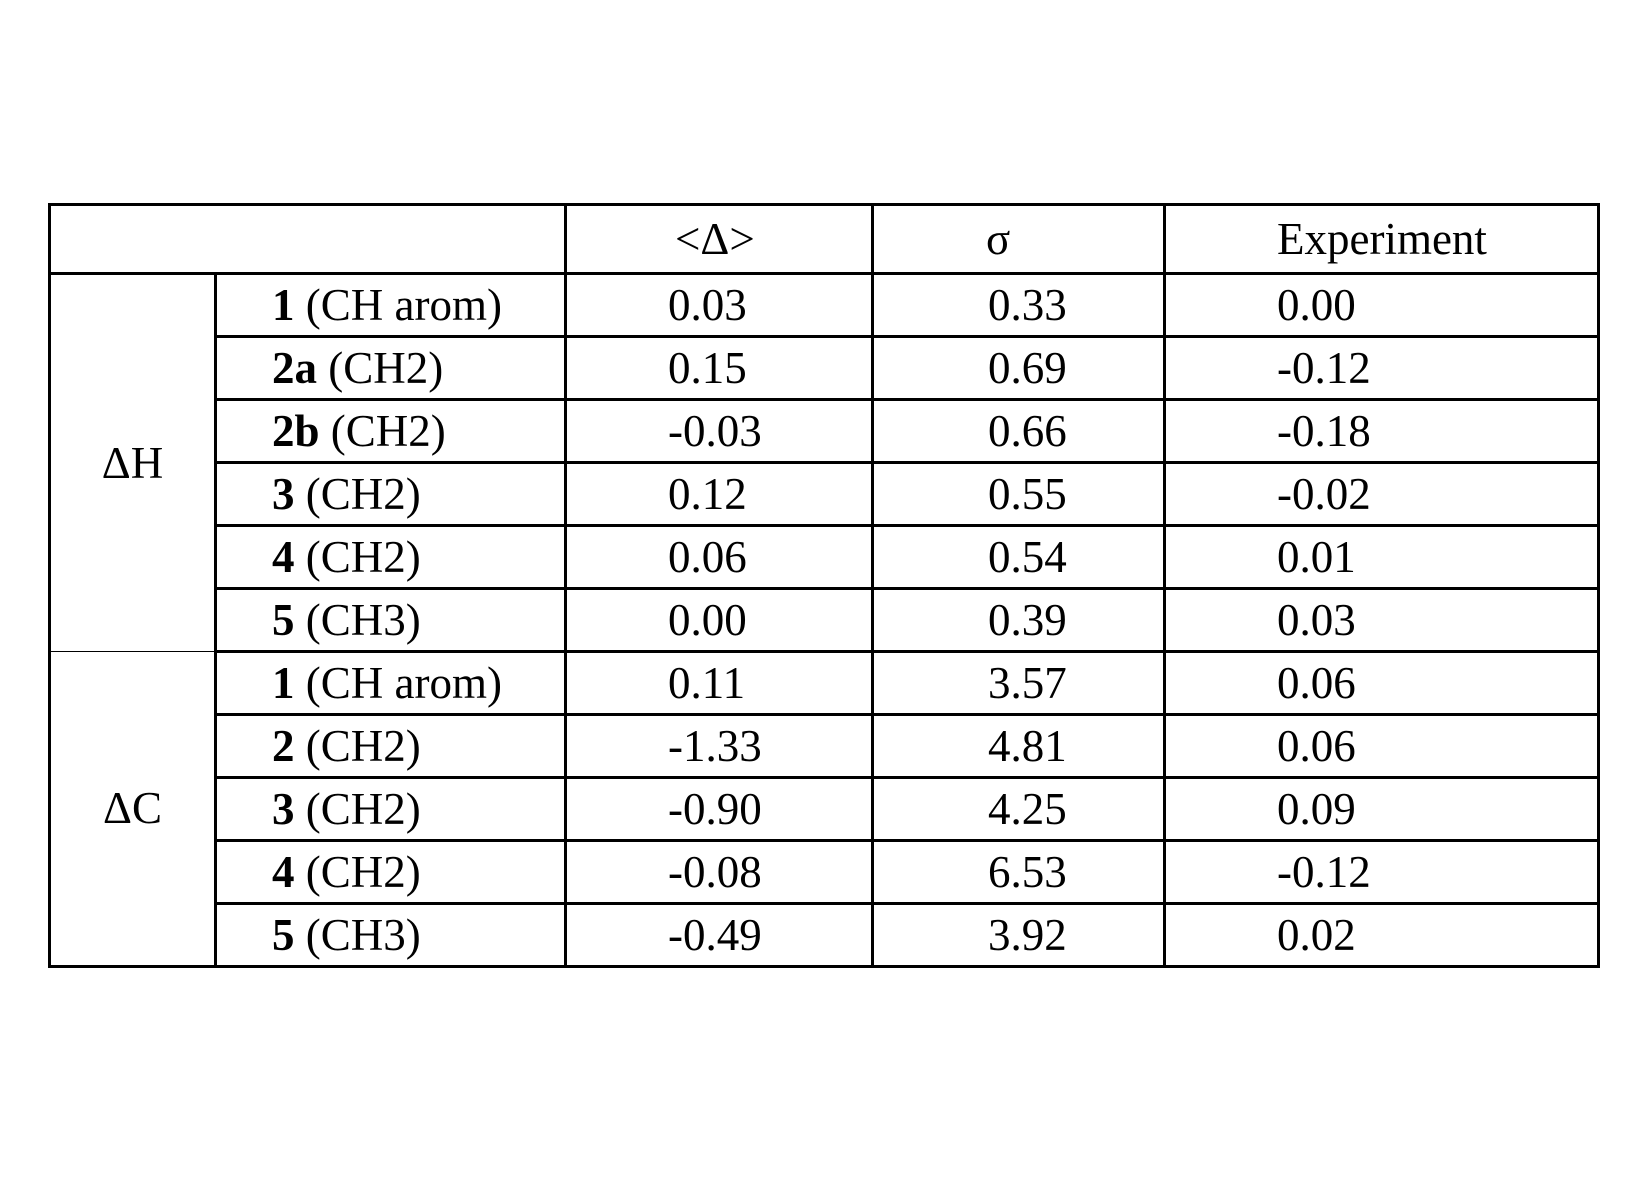 The image size is (1636, 1194). I want to click on header-mean-delta: <Δ>, so click(719, 239).